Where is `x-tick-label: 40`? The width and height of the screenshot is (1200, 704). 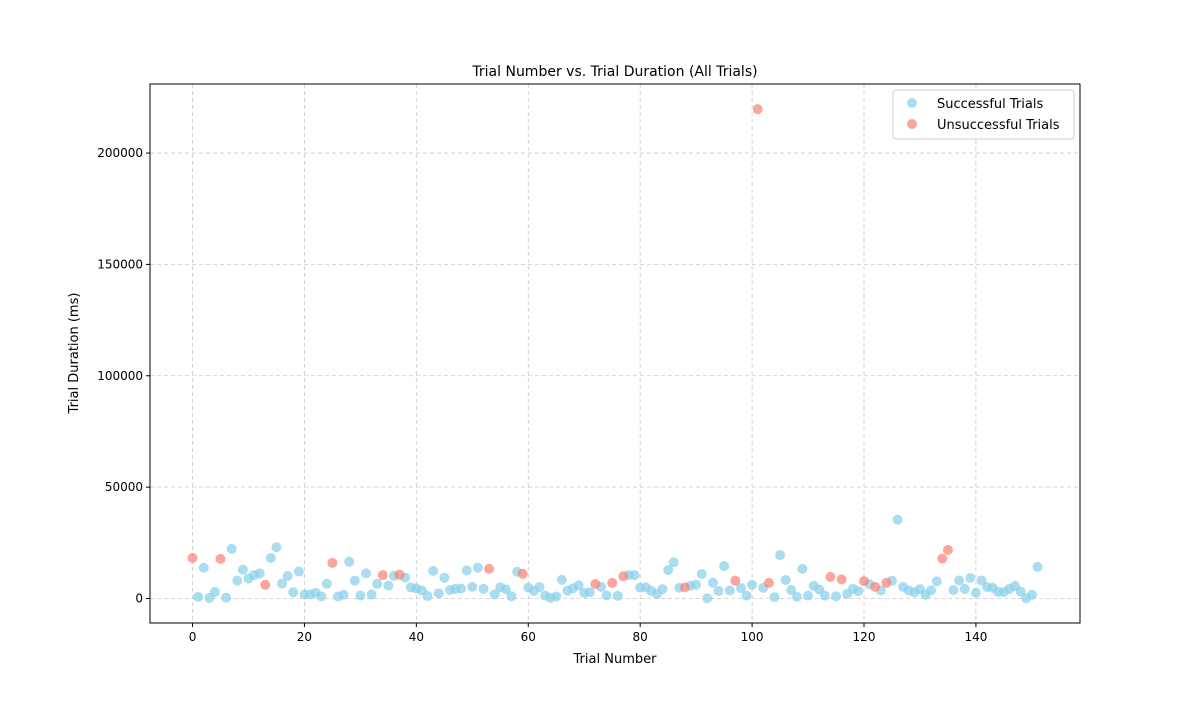
x-tick-label: 40 is located at coordinates (416, 637).